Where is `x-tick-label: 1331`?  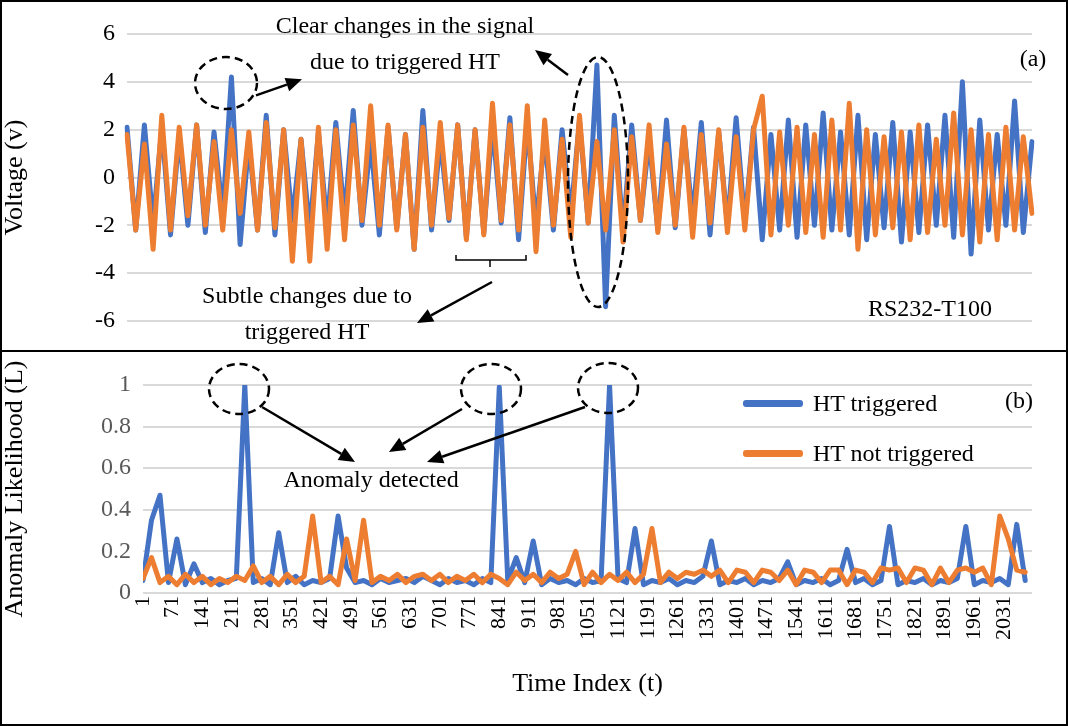 x-tick-label: 1331 is located at coordinates (705, 618).